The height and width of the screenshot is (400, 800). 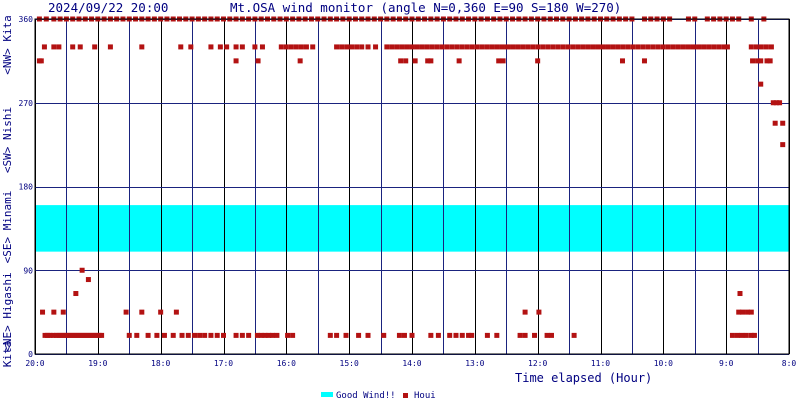 What do you see at coordinates (7, 311) in the screenshot?
I see `y-direction-label: <NE> Higashi` at bounding box center [7, 311].